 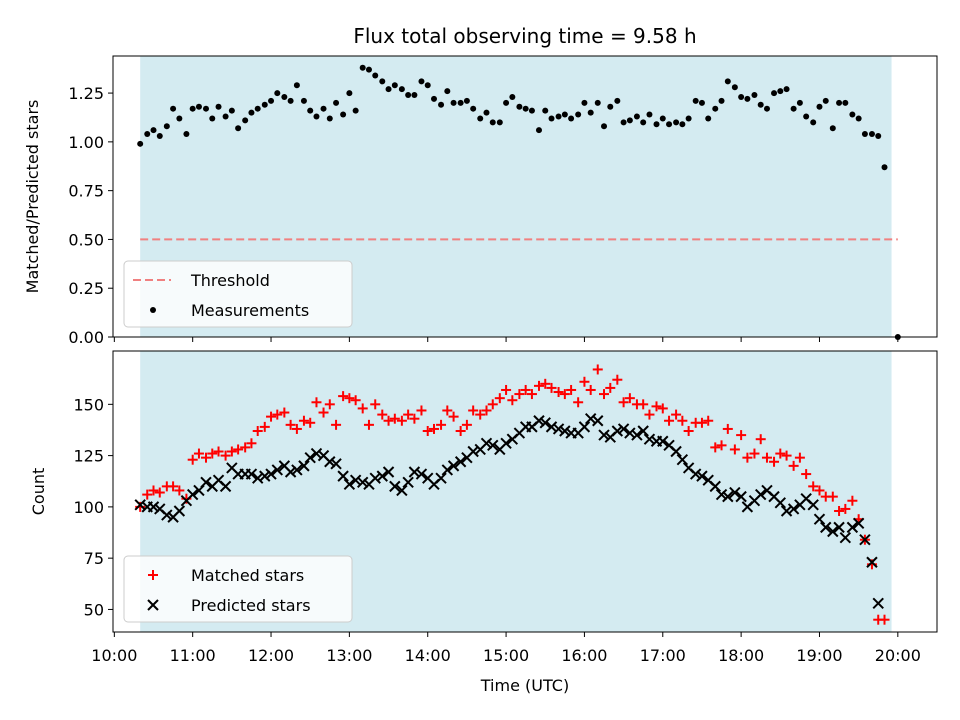 I want to click on y-tick-label: 1.00, so click(x=86, y=142).